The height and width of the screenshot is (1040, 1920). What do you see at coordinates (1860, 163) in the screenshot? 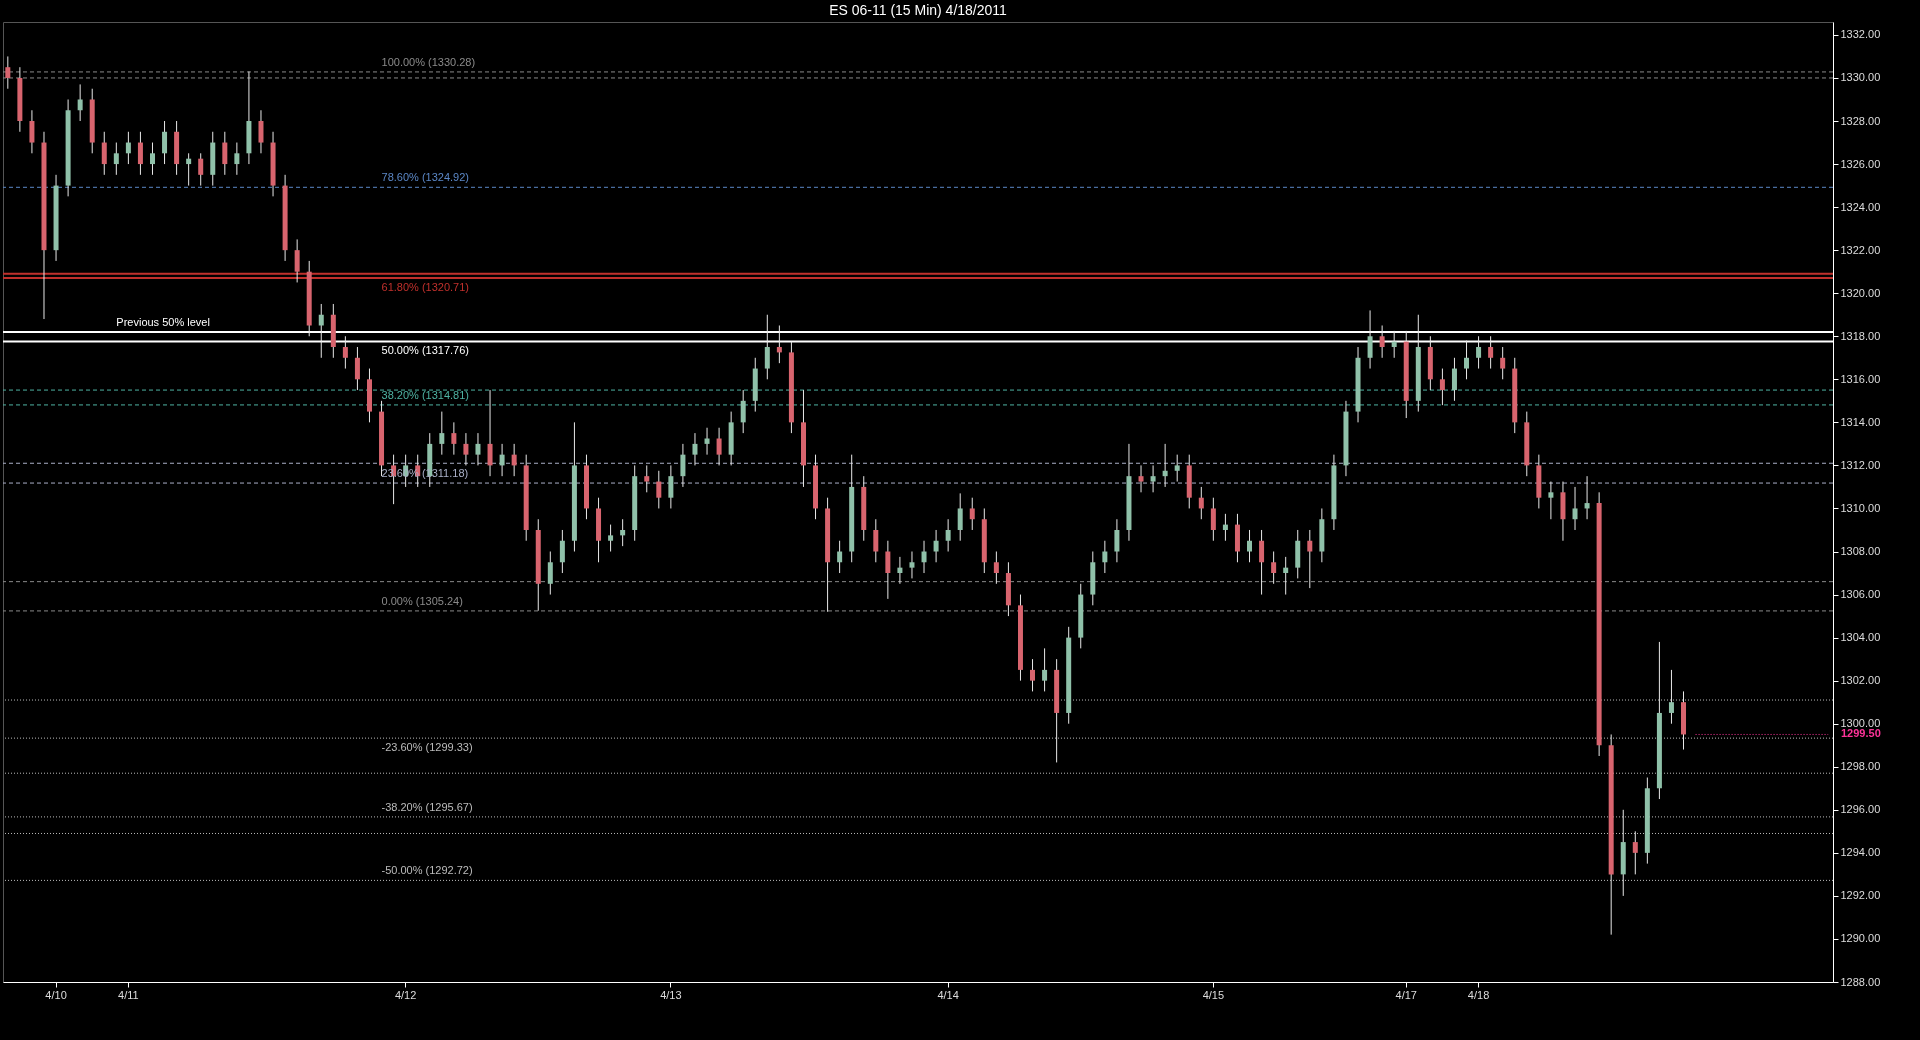
I see `y-tick-label: 1326.00` at bounding box center [1860, 163].